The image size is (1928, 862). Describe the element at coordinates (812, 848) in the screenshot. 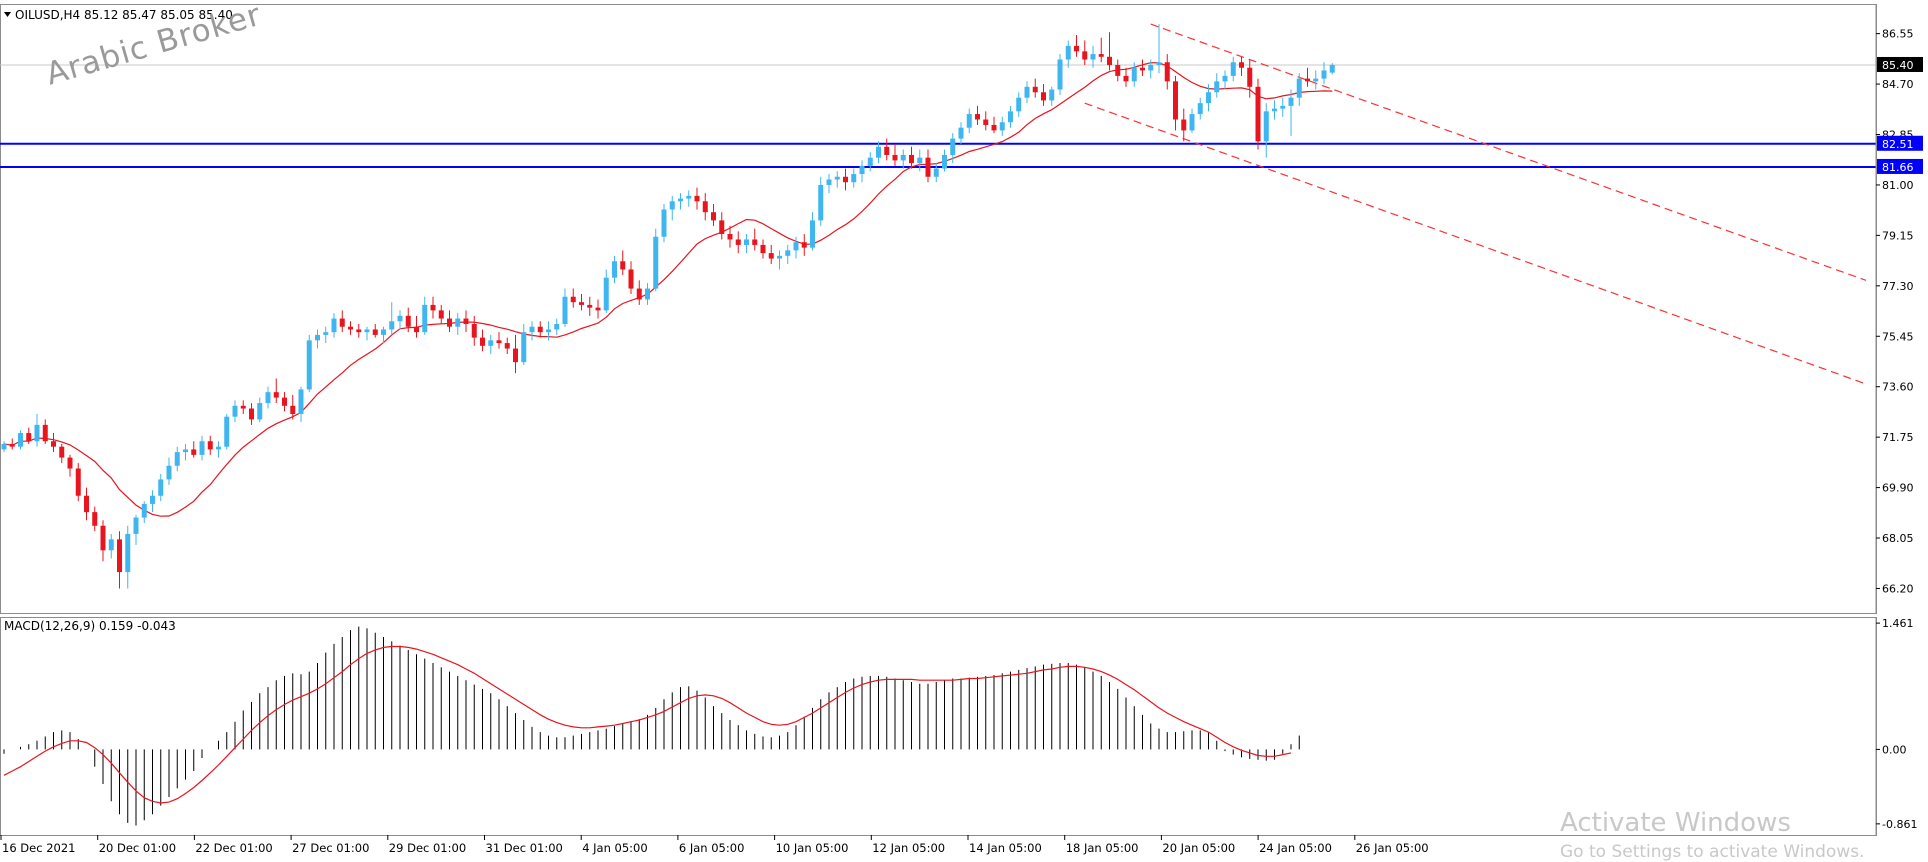

I see `time-axis-label: 10 Jan 05:00` at that location.